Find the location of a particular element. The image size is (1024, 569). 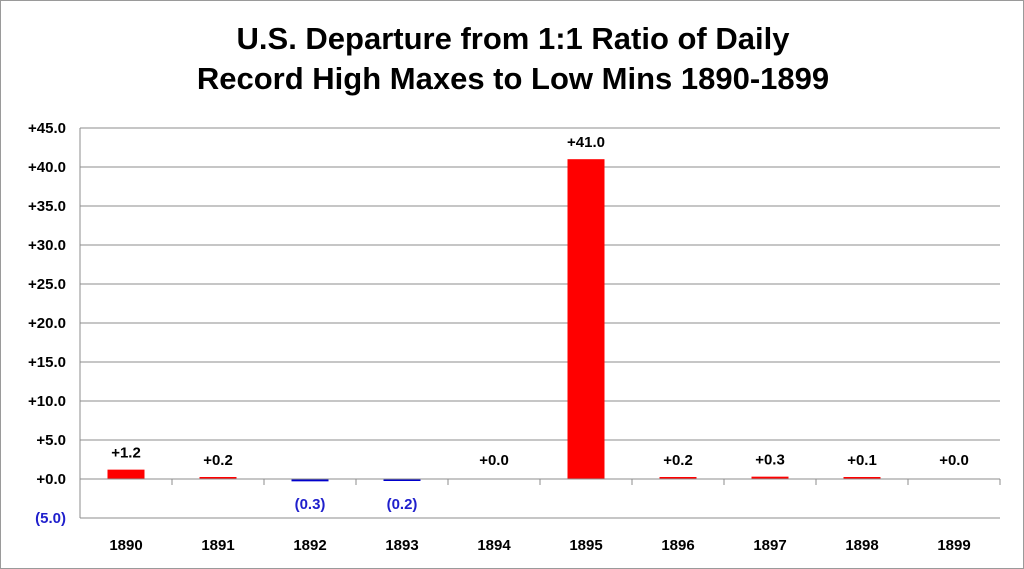

x-tick-label: 1898 is located at coordinates (861, 545).